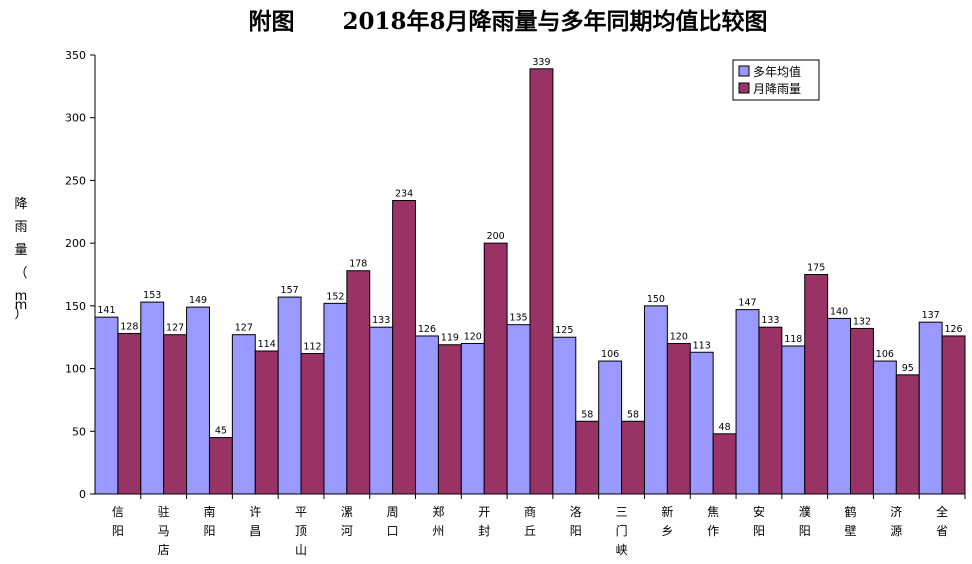 The height and width of the screenshot is (564, 972). Describe the element at coordinates (622, 512) in the screenshot. I see `x-tick-label: 三` at that location.